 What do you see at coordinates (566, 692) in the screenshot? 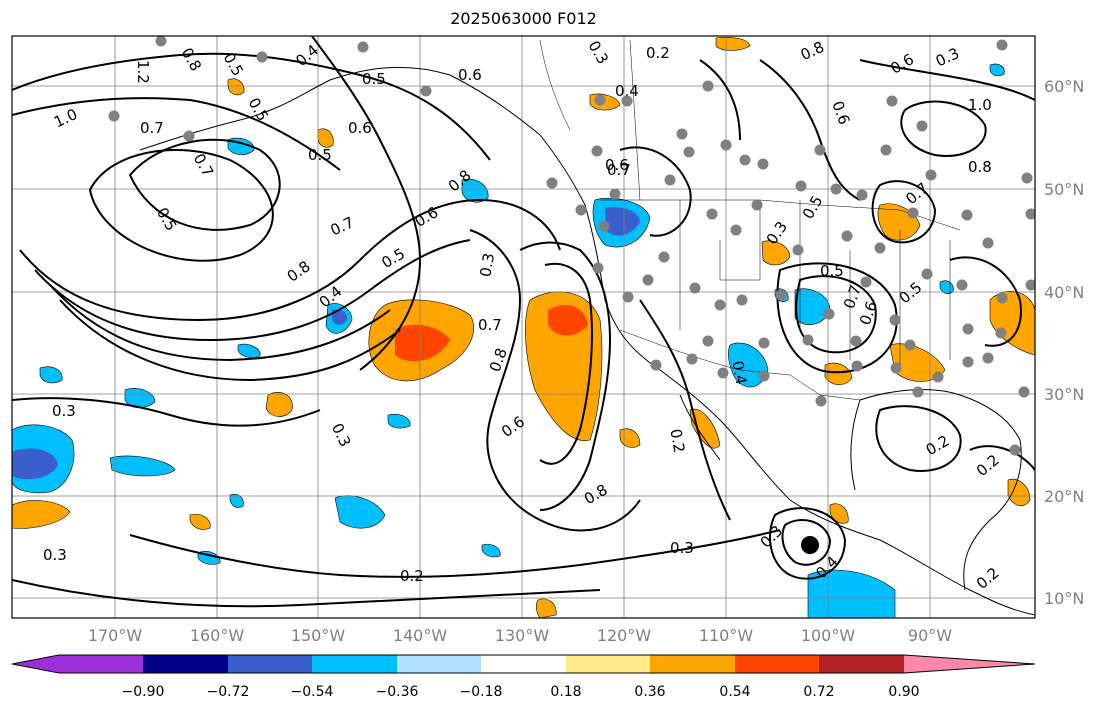
I see `colorbar-tick-label: 0.18` at bounding box center [566, 692].